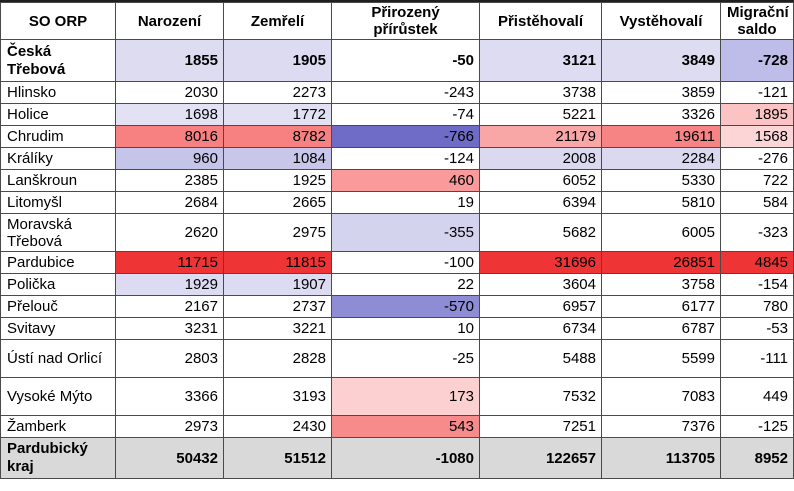 The image size is (794, 491). What do you see at coordinates (757, 306) in the screenshot?
I see `value-cell: 780` at bounding box center [757, 306].